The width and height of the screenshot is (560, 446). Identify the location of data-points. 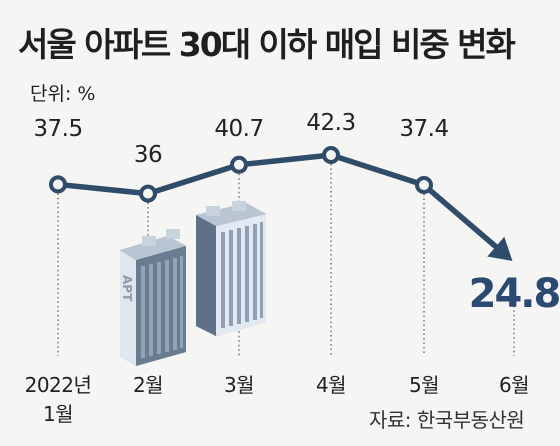
(241, 174).